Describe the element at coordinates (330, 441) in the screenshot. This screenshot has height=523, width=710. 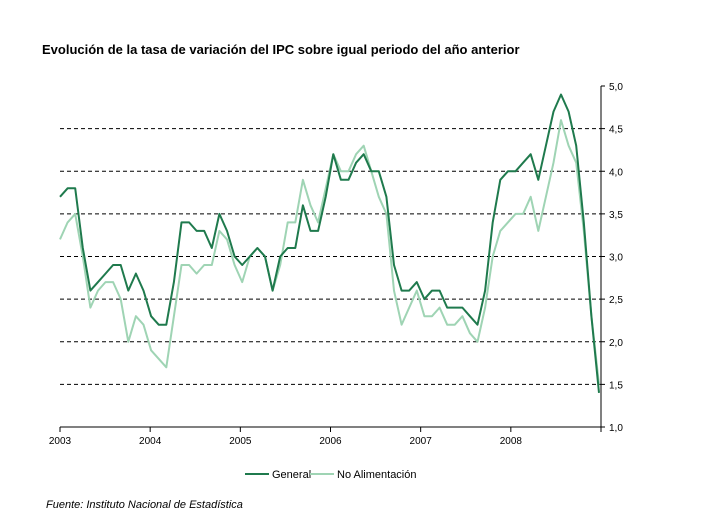
I see `x-tick-label: 2006` at that location.